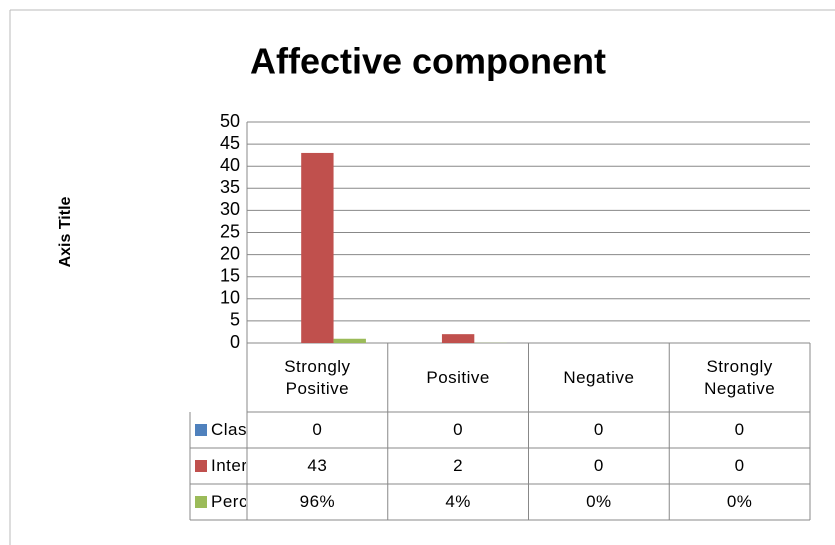 This screenshot has height=545, width=835. Describe the element at coordinates (458, 377) in the screenshot. I see `category-label: Positive` at that location.